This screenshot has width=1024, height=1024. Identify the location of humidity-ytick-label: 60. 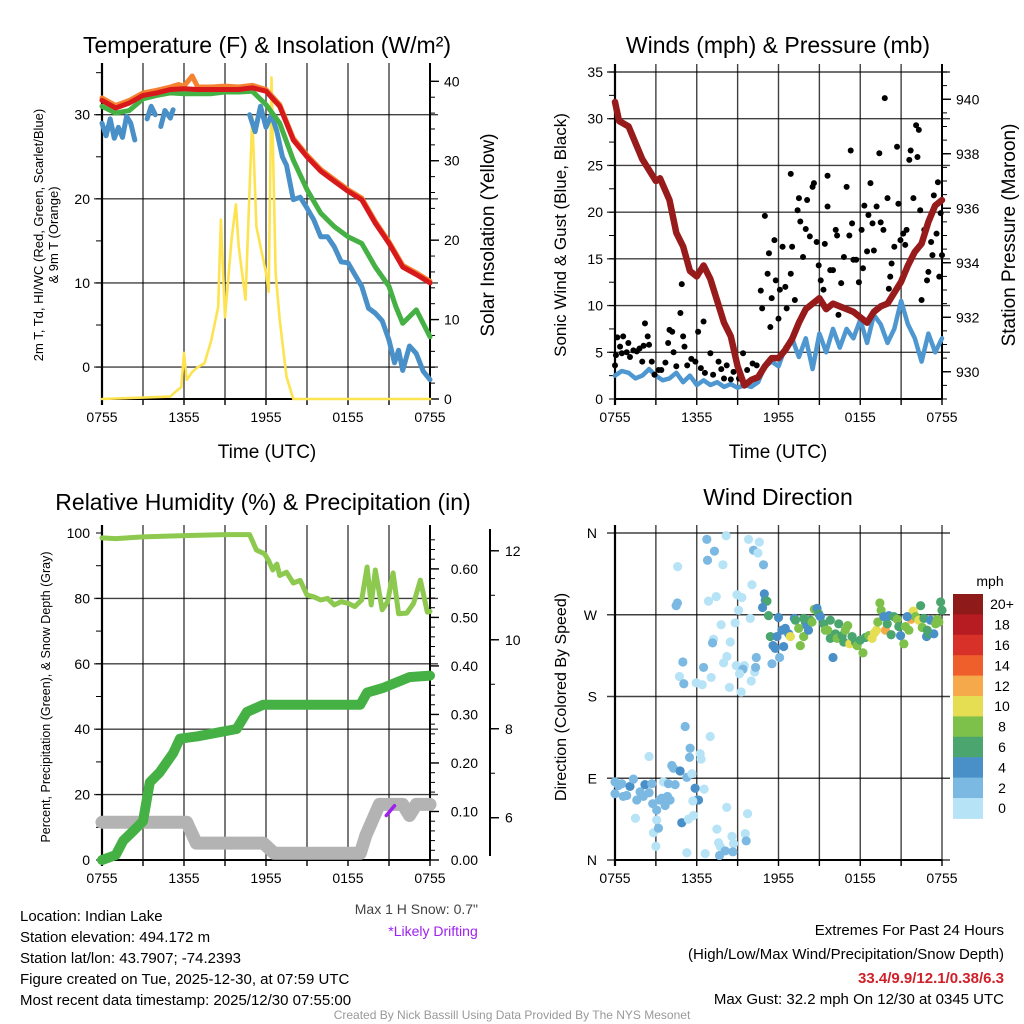
(82, 664).